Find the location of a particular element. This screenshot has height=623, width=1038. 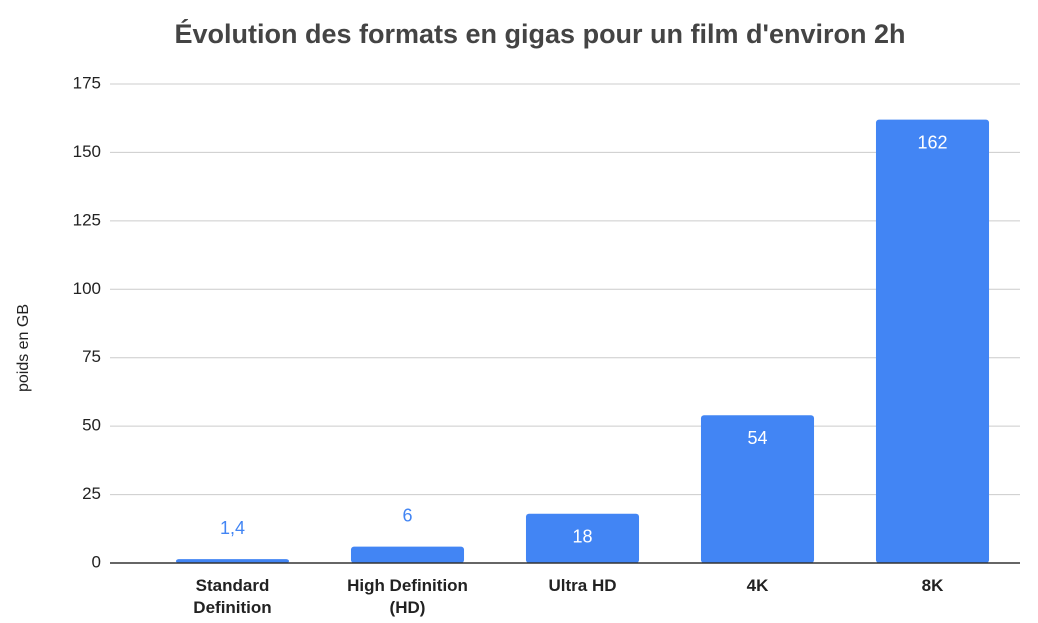

data-label: 6 is located at coordinates (407, 515).